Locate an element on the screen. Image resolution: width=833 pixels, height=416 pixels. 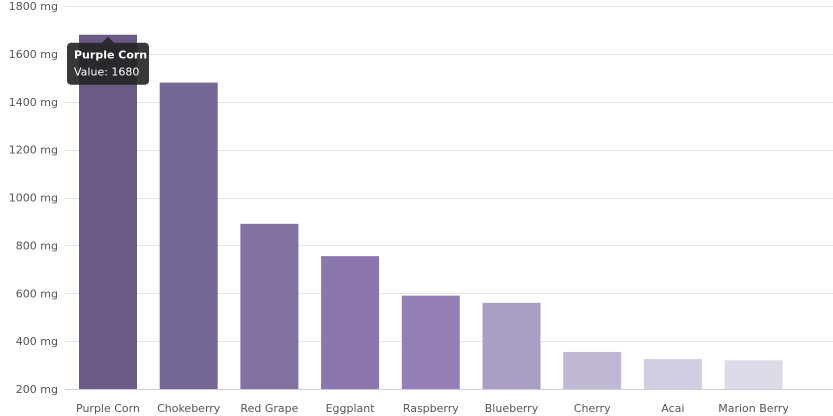
y-tick-label: 600 mg is located at coordinates (37, 293).